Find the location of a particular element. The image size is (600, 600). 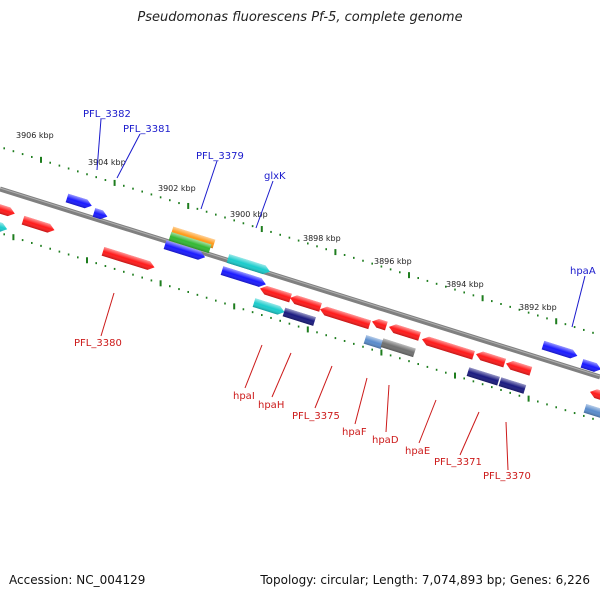

gene-hpa-r1 is located at coordinates (275, 293).